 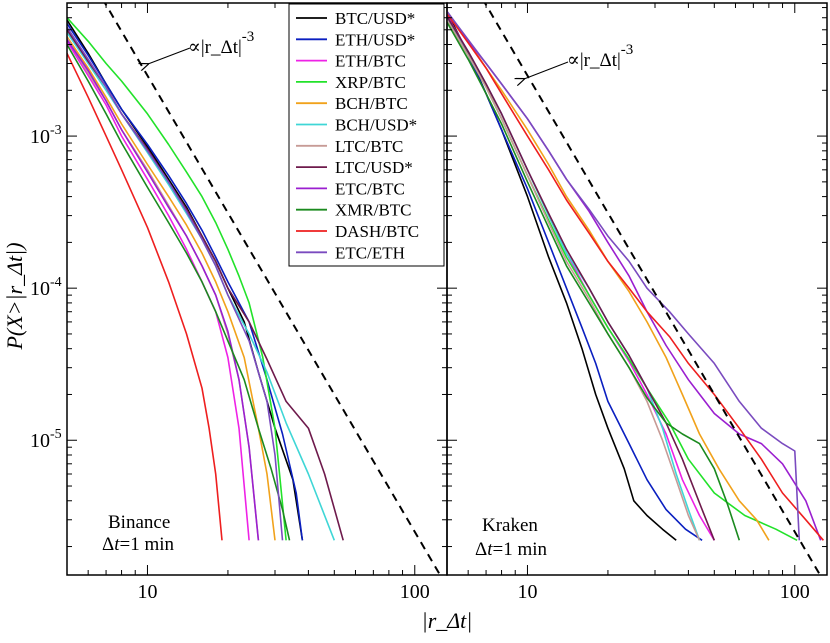 What do you see at coordinates (56, 130) in the screenshot?
I see `y-tick-exponent--3: -3` at bounding box center [56, 130].